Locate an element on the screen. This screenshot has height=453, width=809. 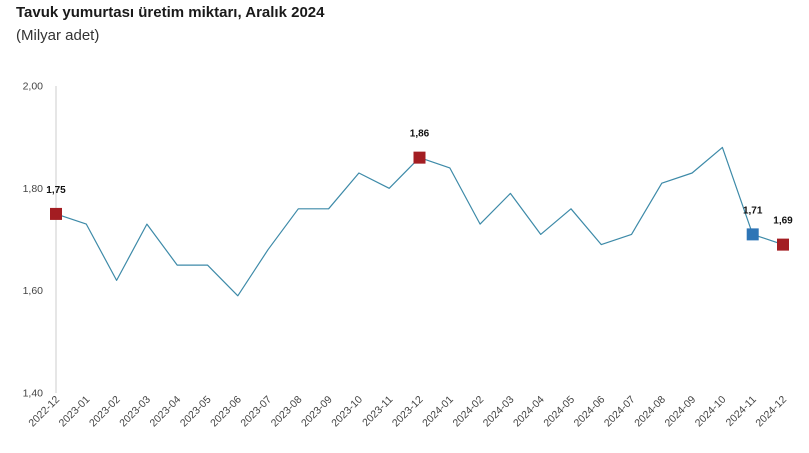
y-tick-label: 2,00 is located at coordinates (33, 87).